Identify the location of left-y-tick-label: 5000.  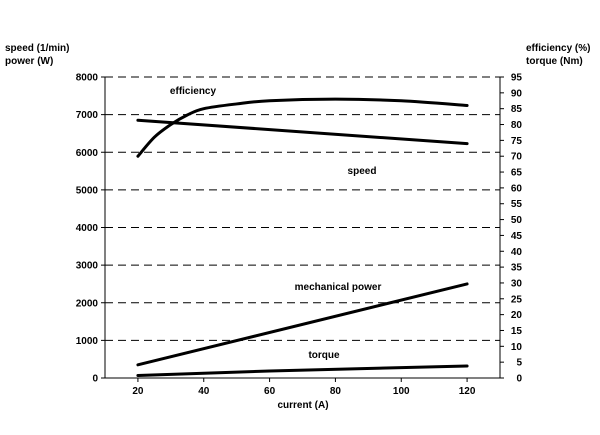
(87, 190).